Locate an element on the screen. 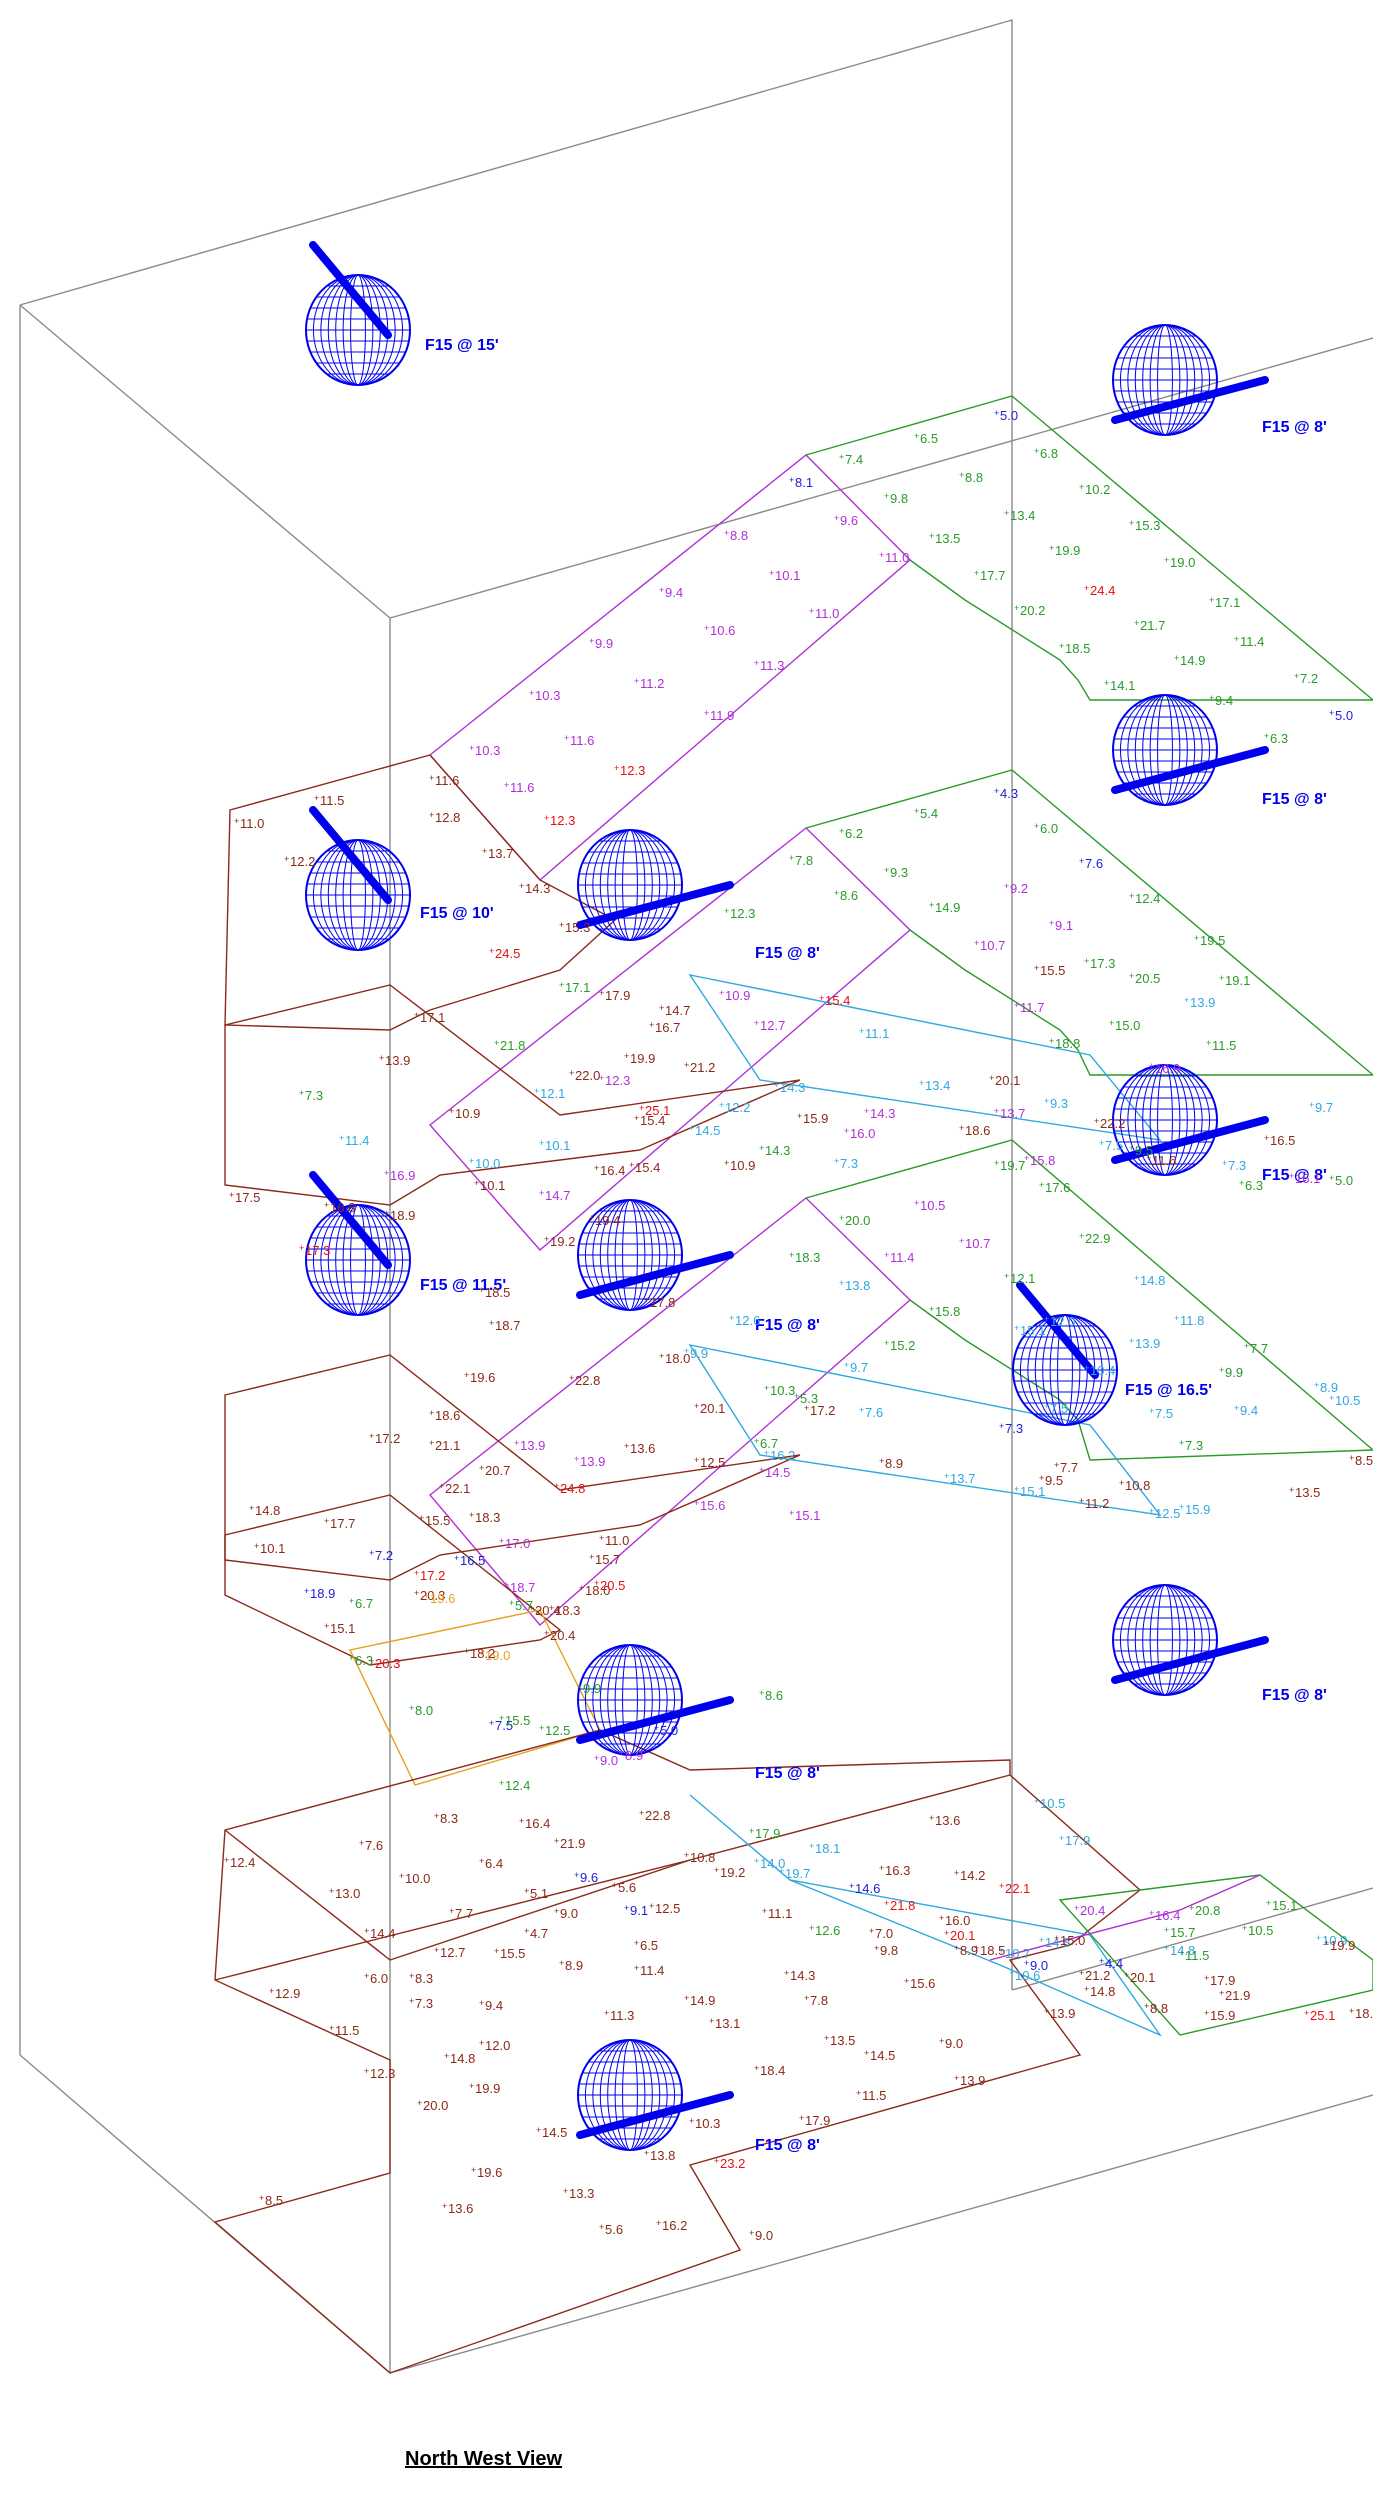 This screenshot has width=1373, height=2505. illuminance-reading: 11.5 is located at coordinates (874, 2095).